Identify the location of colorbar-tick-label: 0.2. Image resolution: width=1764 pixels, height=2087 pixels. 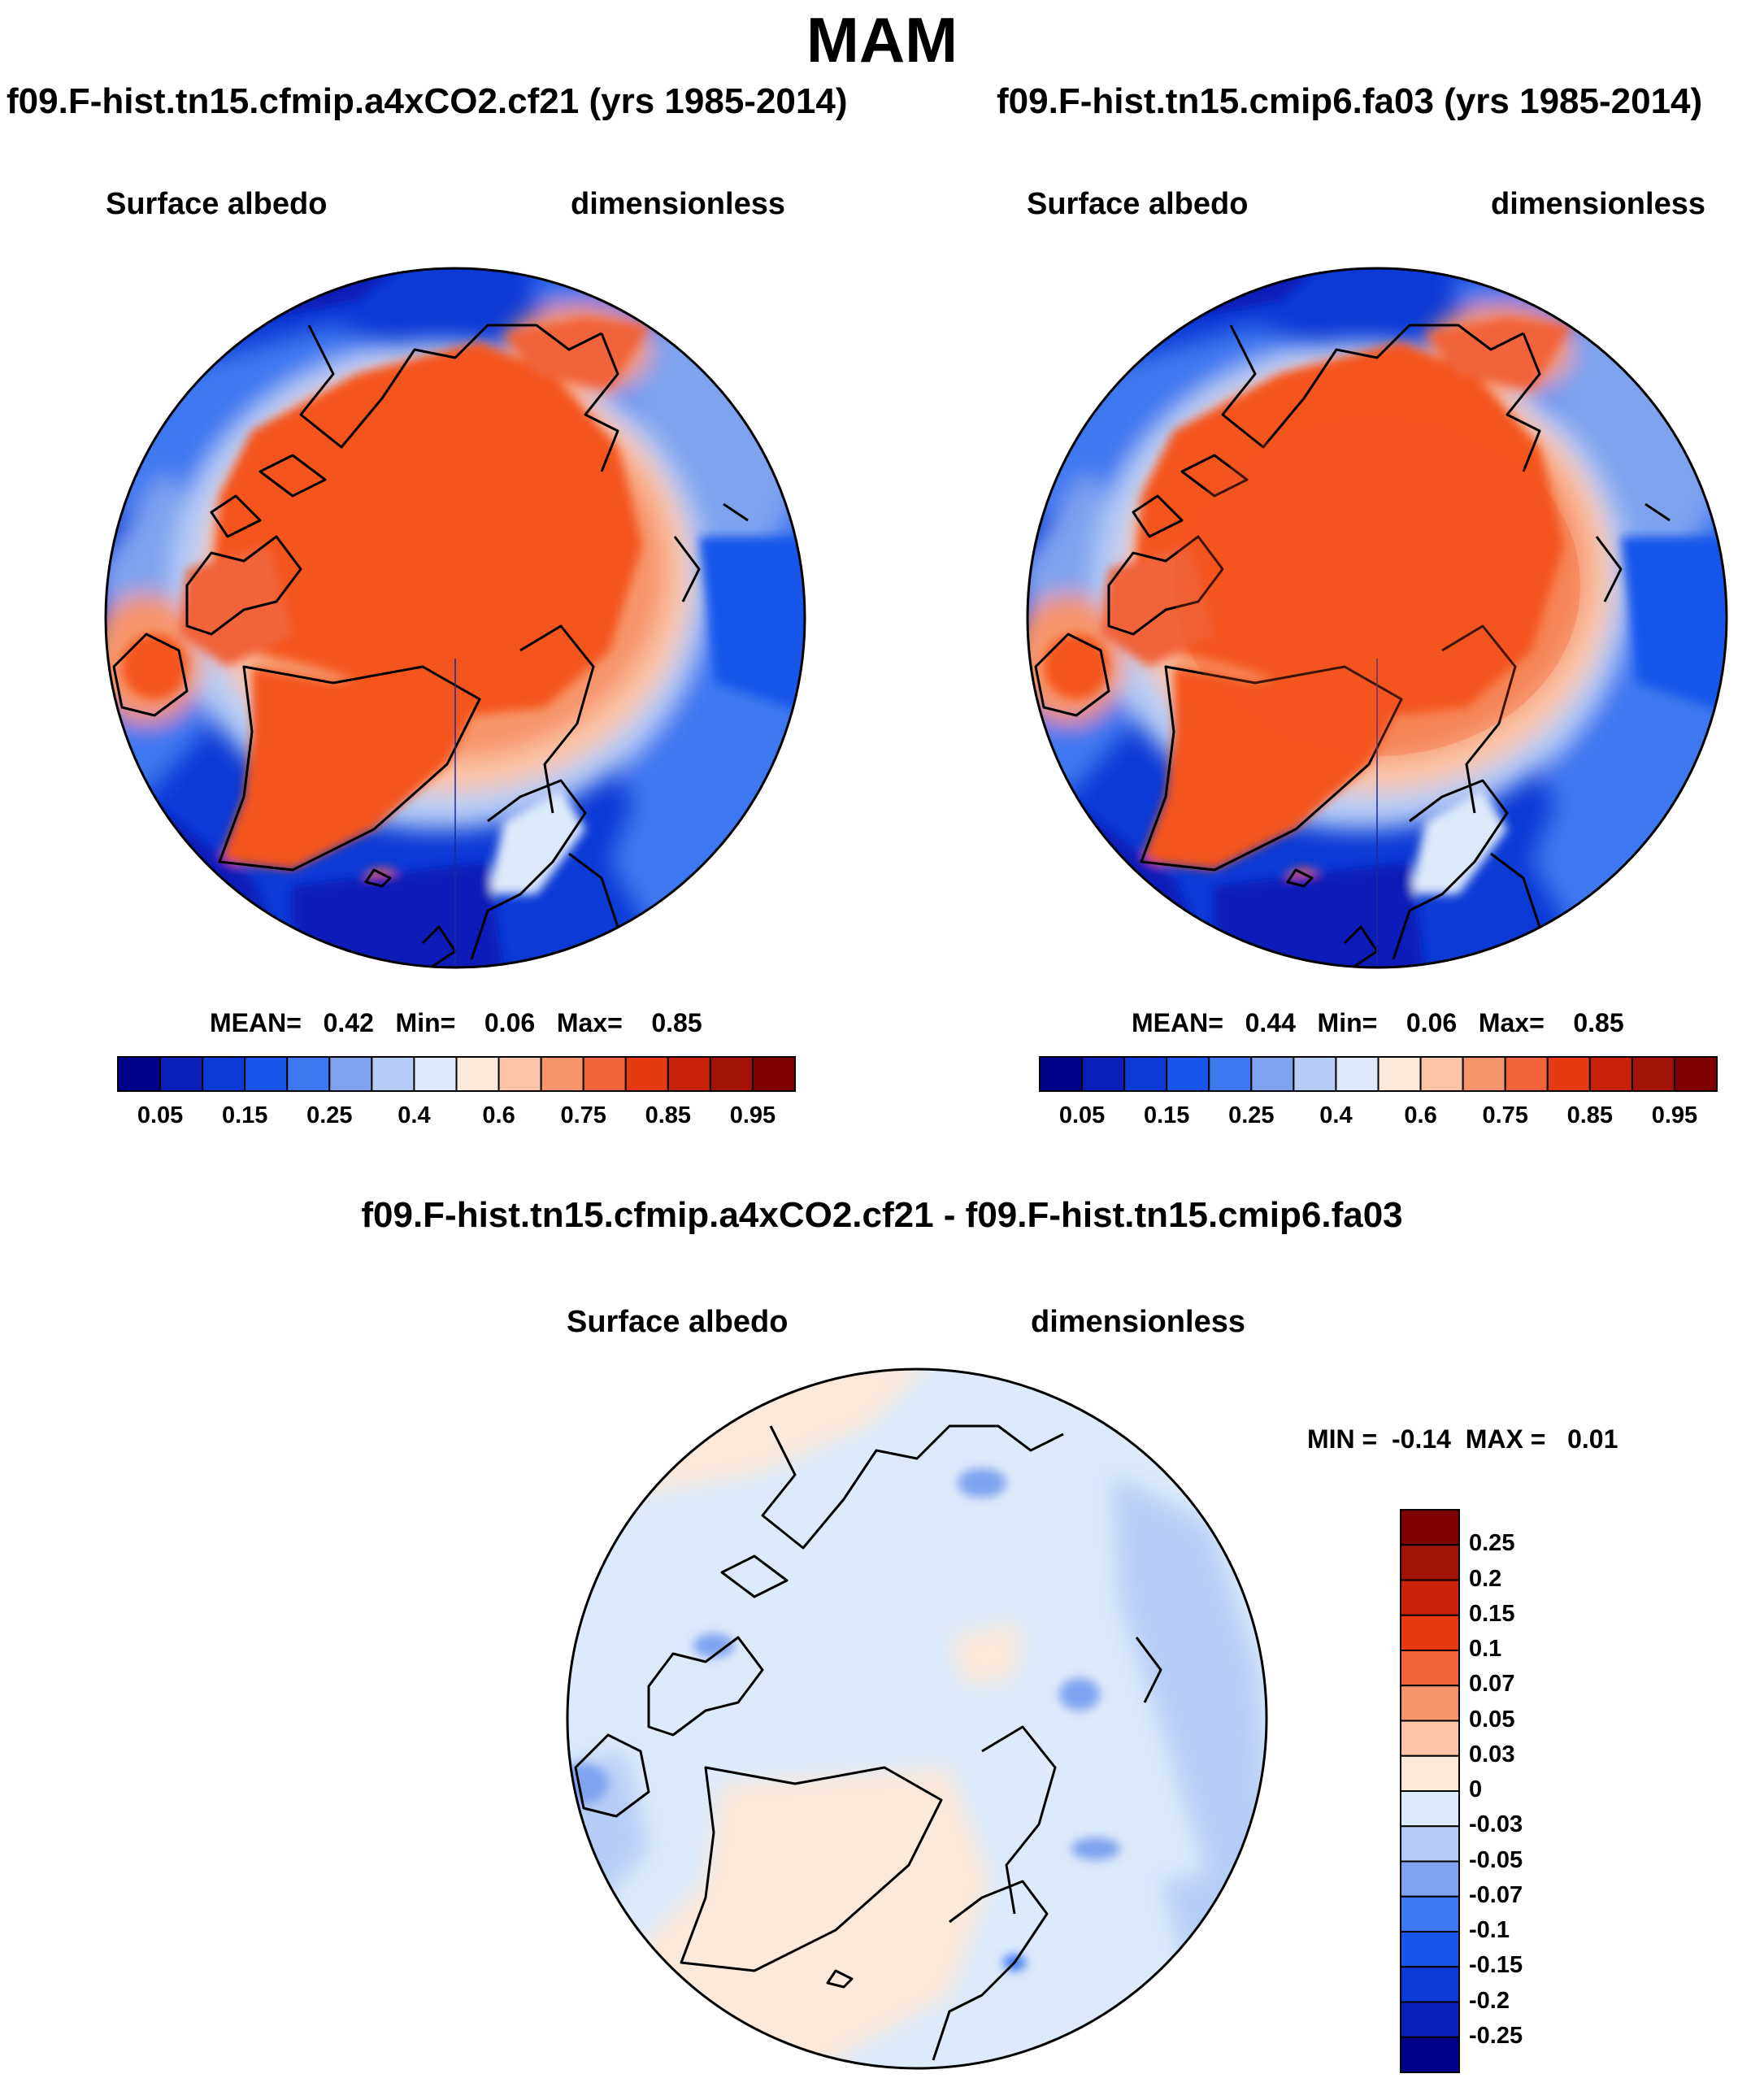
(1485, 1578).